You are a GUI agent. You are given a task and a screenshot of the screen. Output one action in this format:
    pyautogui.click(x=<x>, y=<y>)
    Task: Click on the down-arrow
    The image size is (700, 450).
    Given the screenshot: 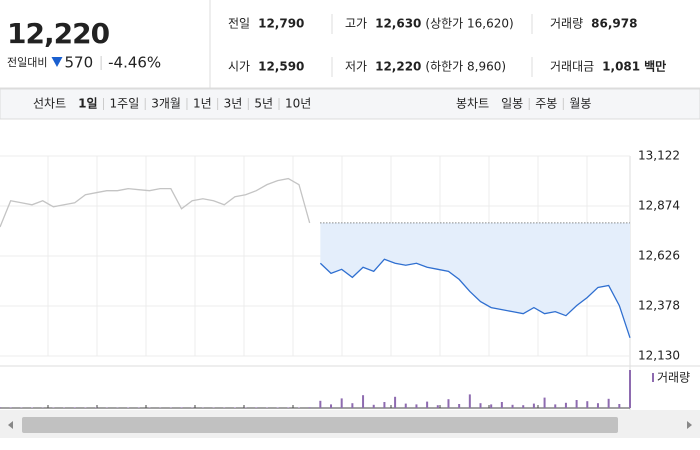 What is the action you would take?
    pyautogui.click(x=57, y=62)
    